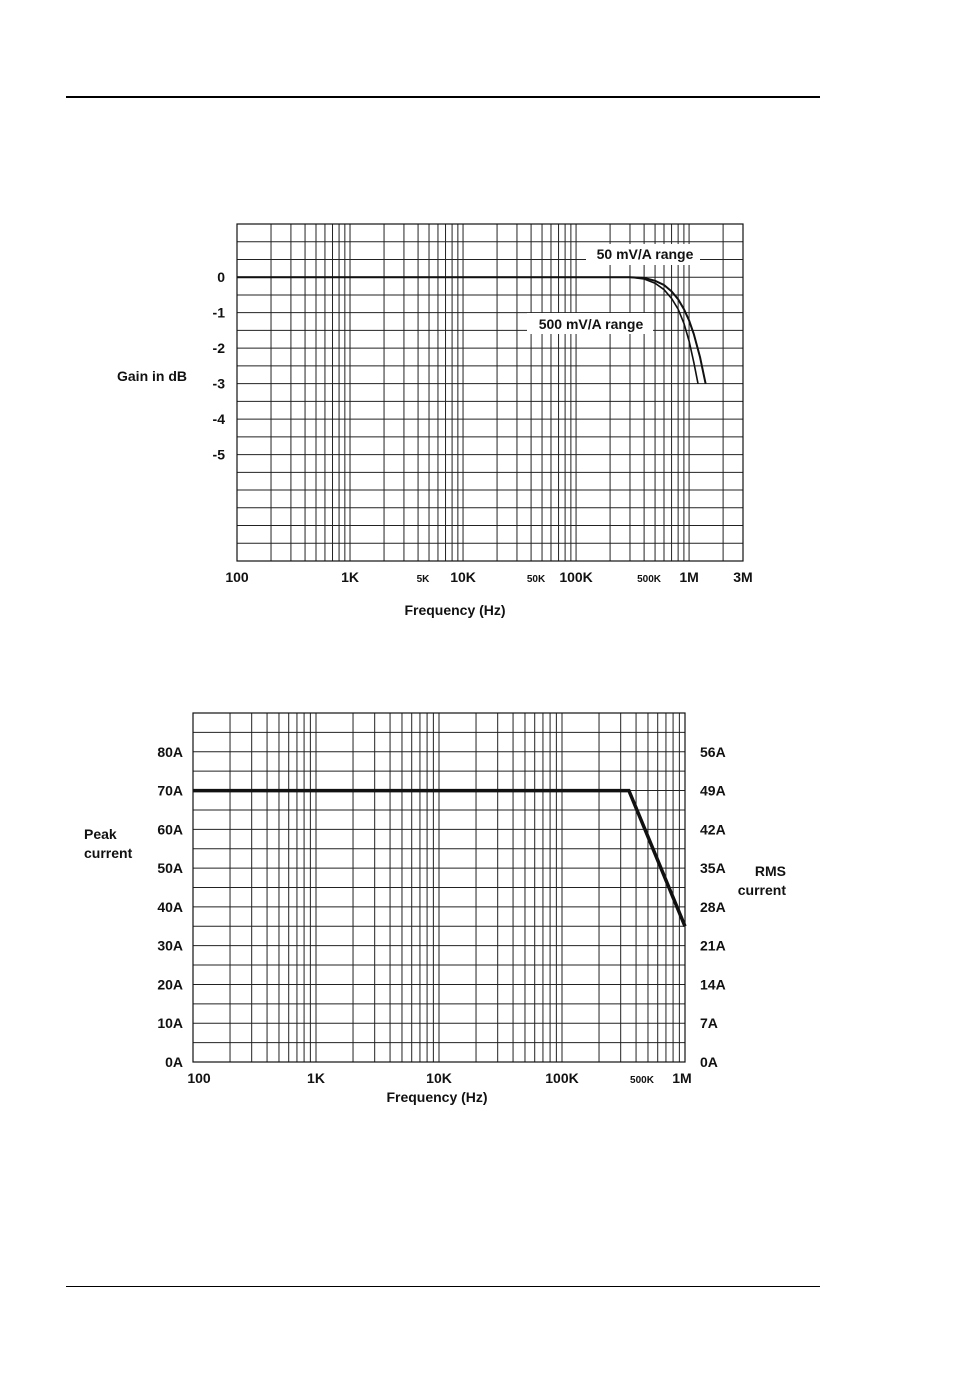 The width and height of the screenshot is (954, 1384). Describe the element at coordinates (709, 1023) in the screenshot. I see `y-tick-label-right: 7A` at that location.